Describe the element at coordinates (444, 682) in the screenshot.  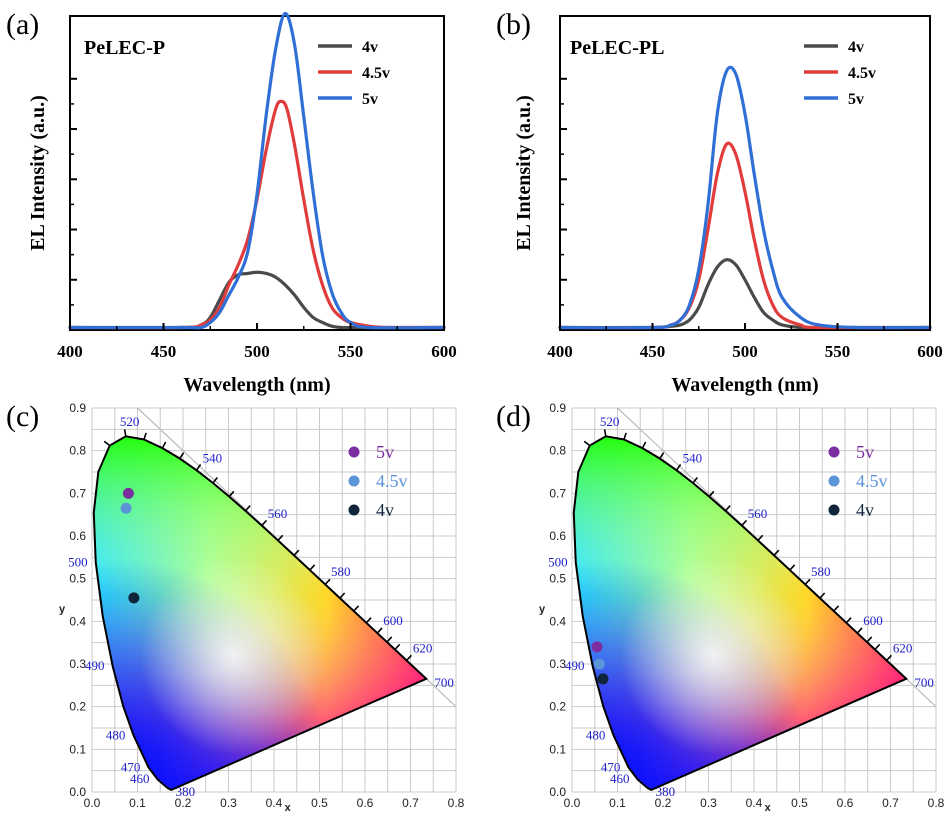
I see `wavelength-label-c-12: 700` at that location.